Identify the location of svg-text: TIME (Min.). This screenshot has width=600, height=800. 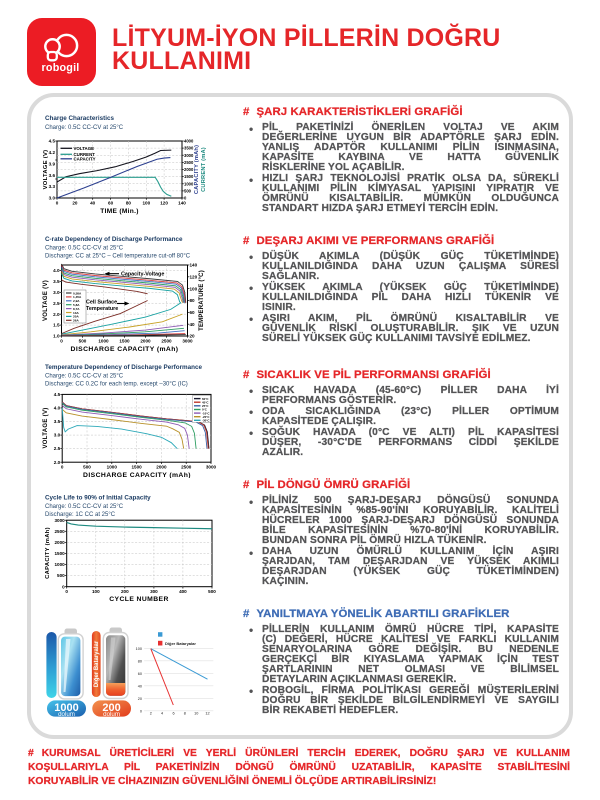
(119, 211).